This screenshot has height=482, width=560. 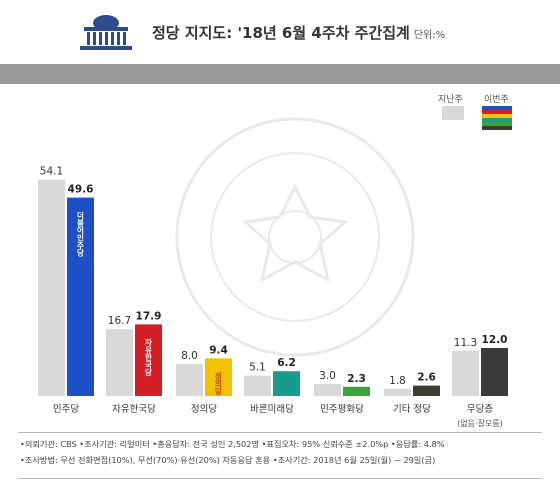 I want to click on footer-divider-bottom, so click(x=280, y=478).